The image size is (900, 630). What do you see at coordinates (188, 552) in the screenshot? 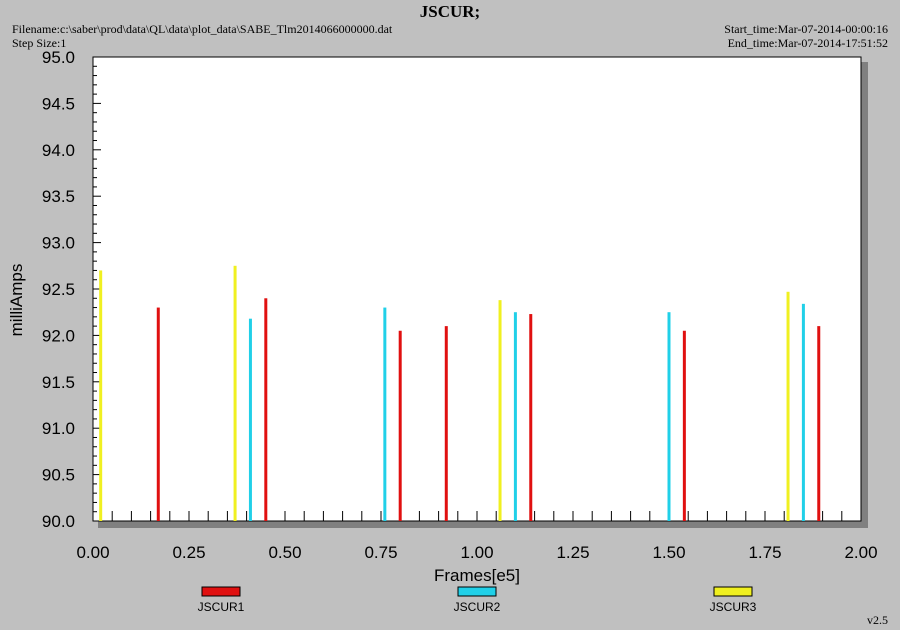
I see `x-tick-label: 0.25` at bounding box center [188, 552].